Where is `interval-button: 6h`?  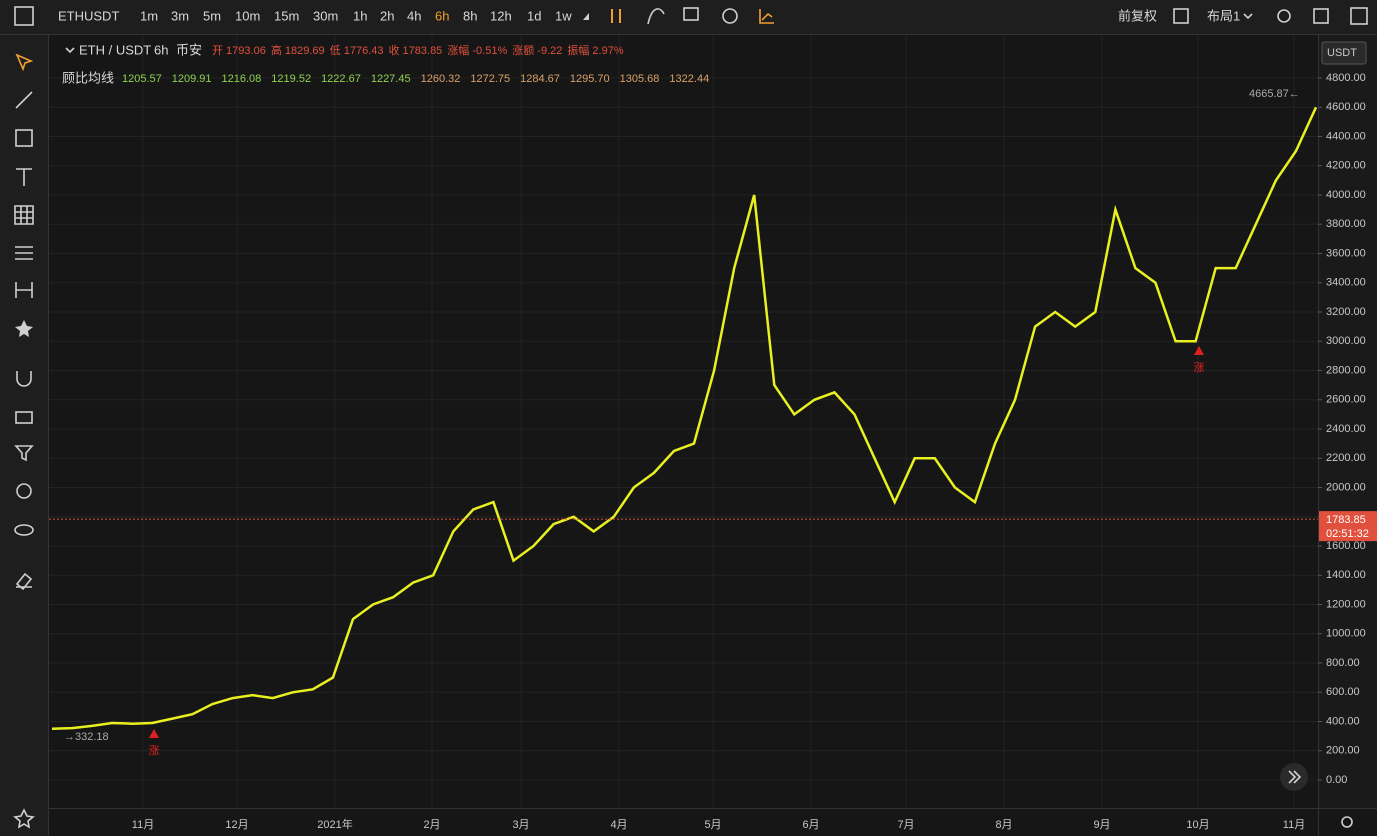 interval-button: 6h is located at coordinates (442, 15).